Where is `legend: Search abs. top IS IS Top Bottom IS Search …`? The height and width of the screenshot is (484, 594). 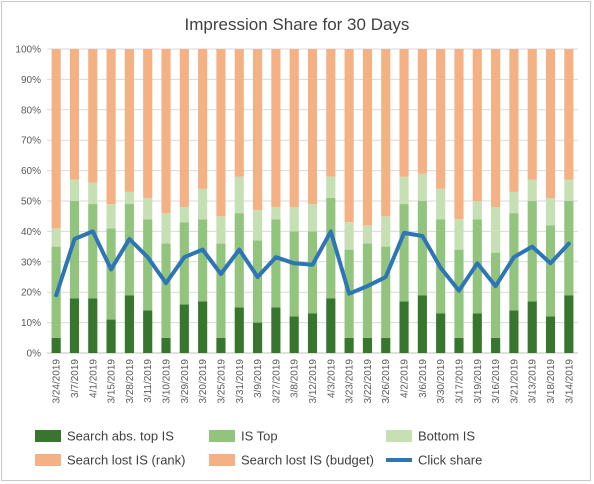 legend: Search abs. top IS IS Top Bottom IS Search … is located at coordinates (258, 448).